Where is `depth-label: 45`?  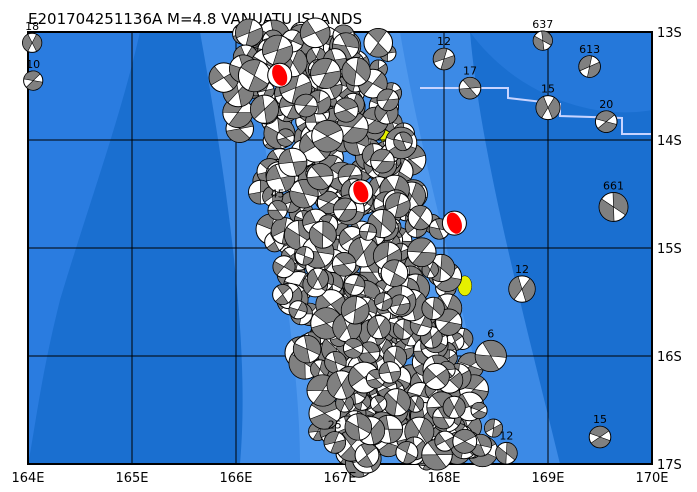
depth-label: 45 is located at coordinates (278, 194).